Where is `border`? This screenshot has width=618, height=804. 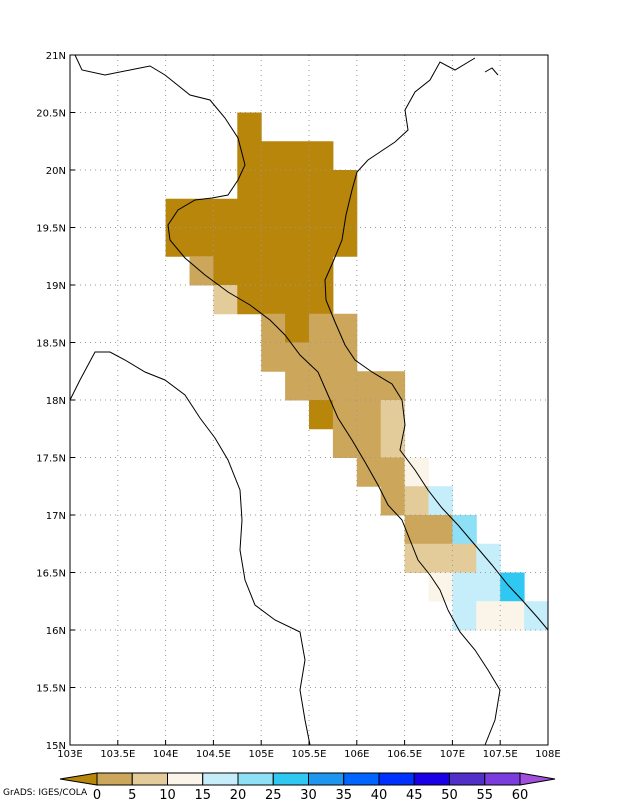 border is located at coordinates (474, 677).